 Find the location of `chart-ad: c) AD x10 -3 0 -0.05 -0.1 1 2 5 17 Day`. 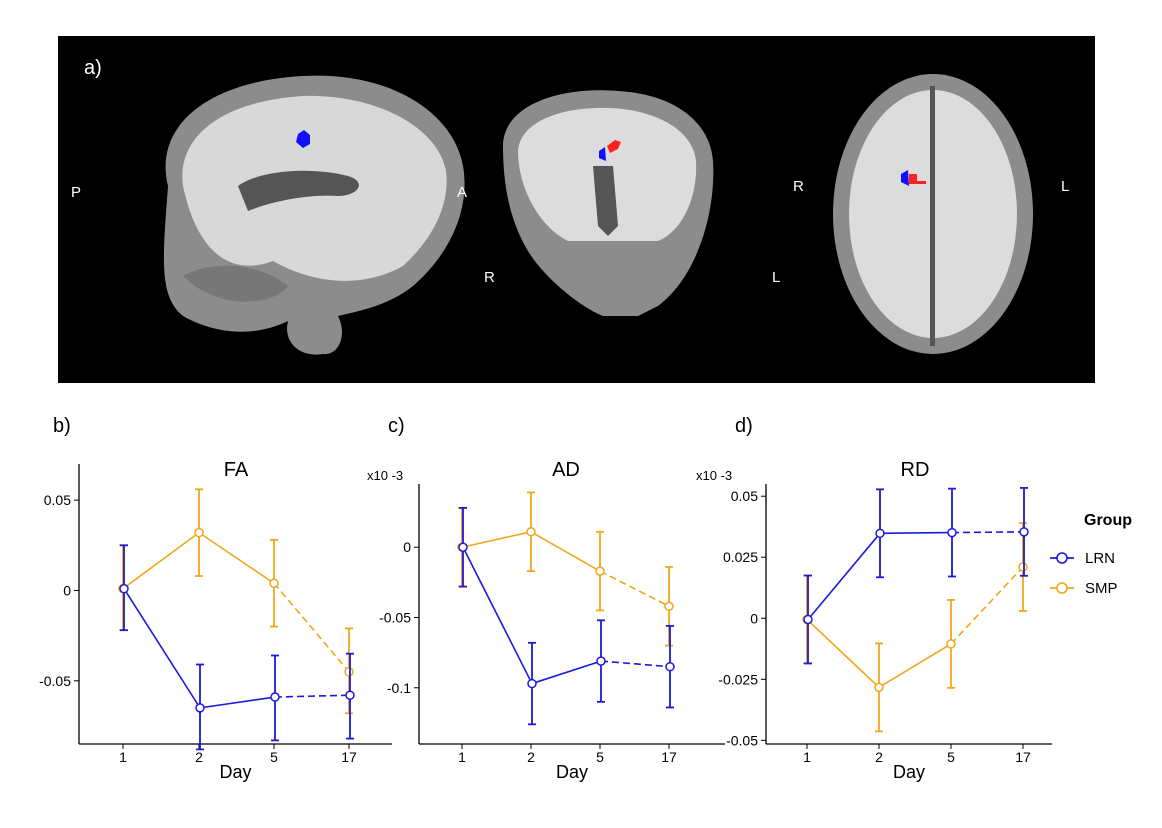

chart-ad: c) AD x10 -3 0 -0.05 -0.1 1 2 5 17 Day is located at coordinates (546, 598).